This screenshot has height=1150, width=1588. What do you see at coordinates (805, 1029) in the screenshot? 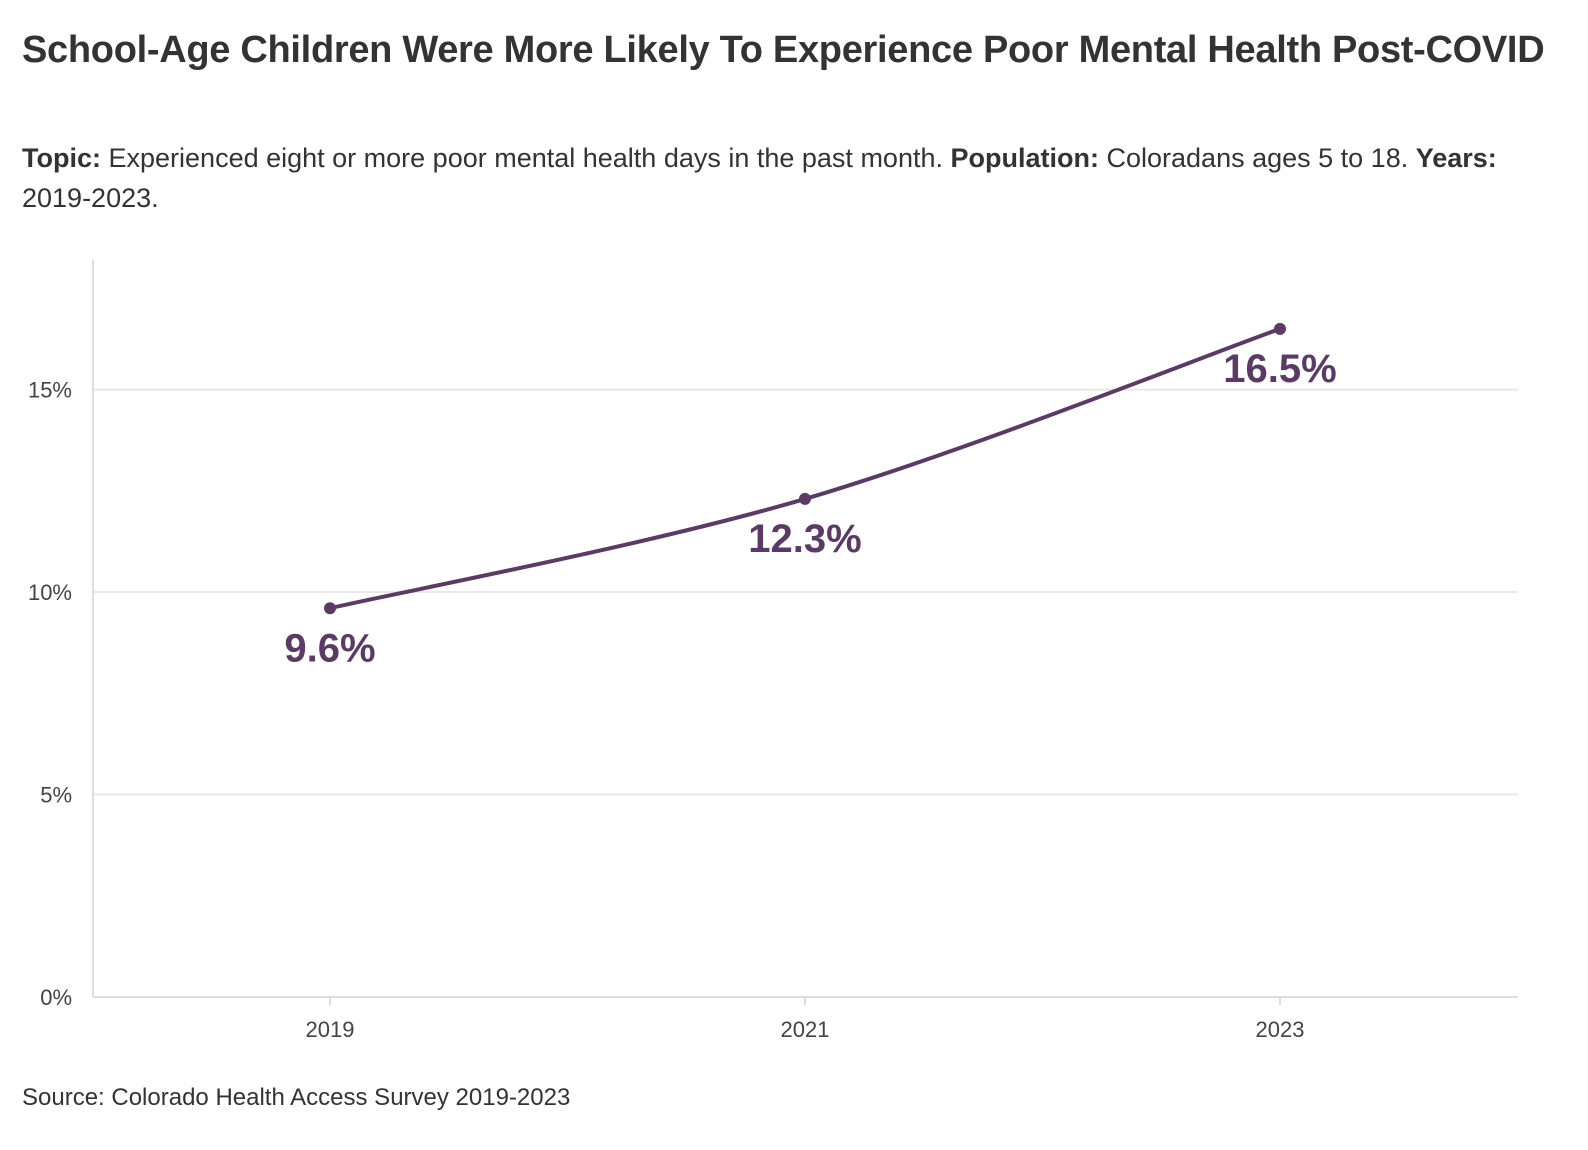
I see `x-tick-label-2021: 2021` at bounding box center [805, 1029].